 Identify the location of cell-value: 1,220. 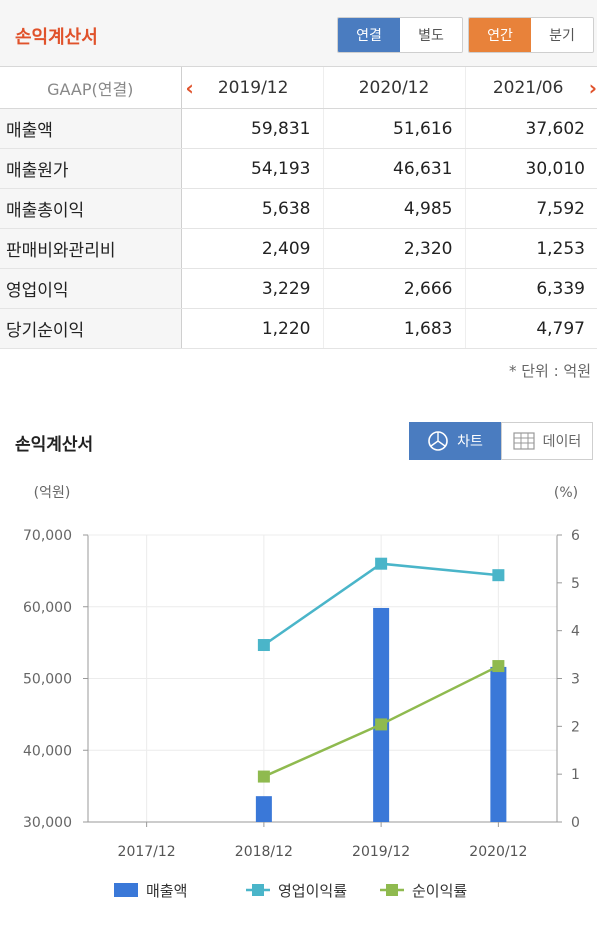
(251, 328).